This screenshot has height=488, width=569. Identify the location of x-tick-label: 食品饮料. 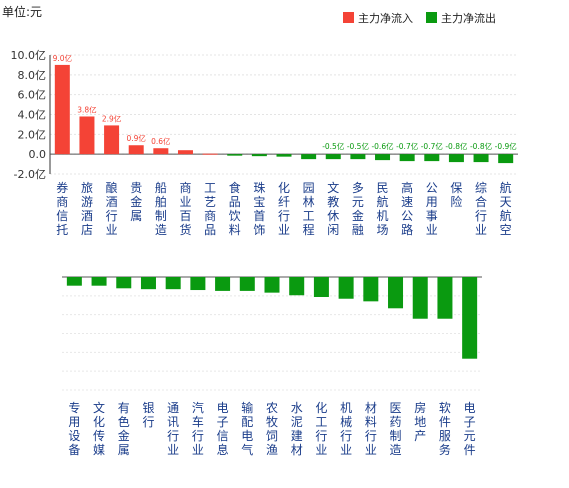
(235, 208).